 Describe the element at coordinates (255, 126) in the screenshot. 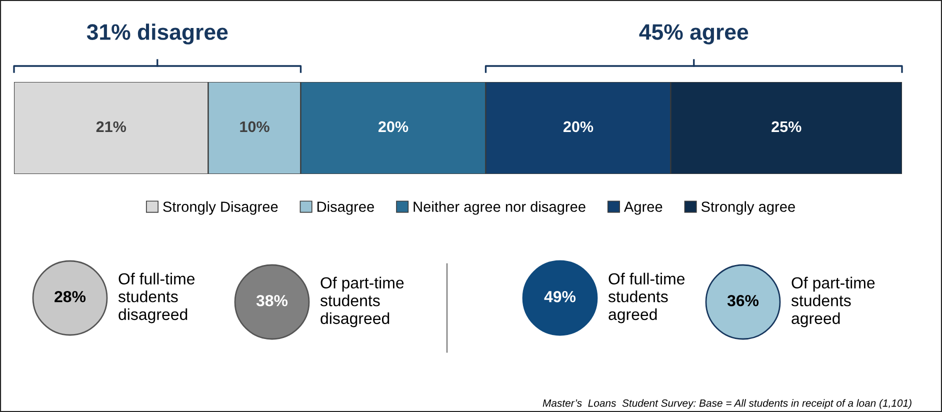

I see `data-label: 10%` at that location.